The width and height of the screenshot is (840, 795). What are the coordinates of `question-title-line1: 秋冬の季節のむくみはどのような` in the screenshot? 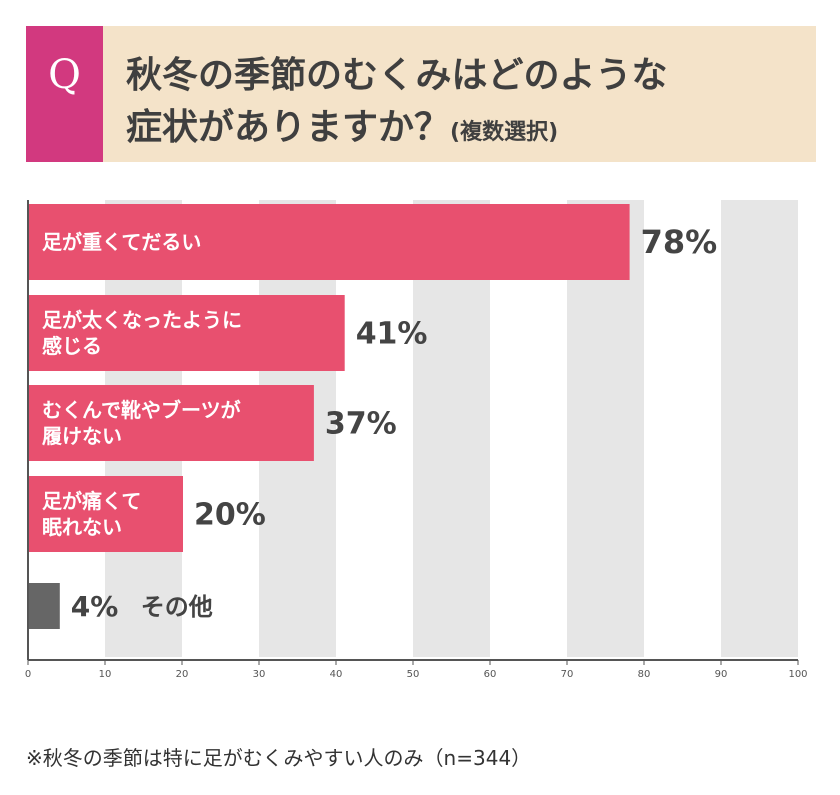 It's located at (397, 75).